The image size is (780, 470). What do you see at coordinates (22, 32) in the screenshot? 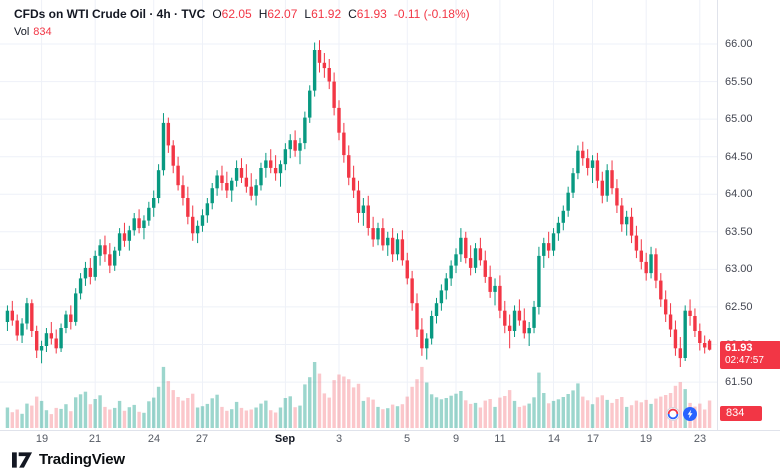
I see `volume-label: Vol` at bounding box center [22, 32].